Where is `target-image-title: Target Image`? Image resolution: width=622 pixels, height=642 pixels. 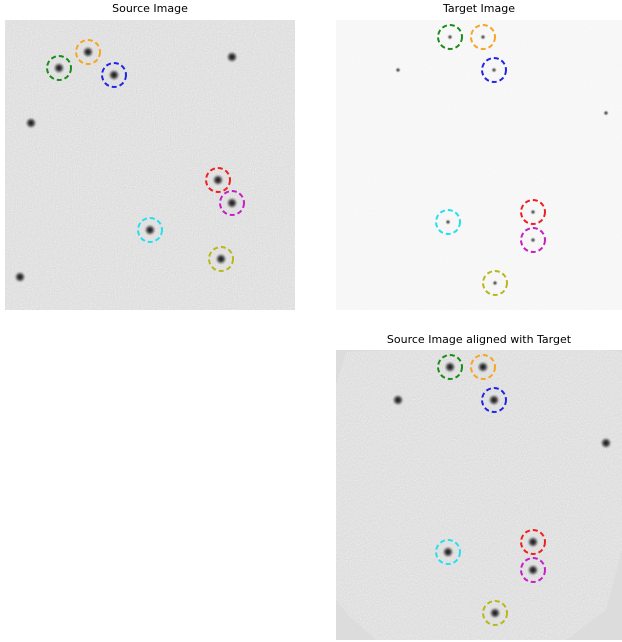 target-image-title: Target Image is located at coordinates (479, 8).